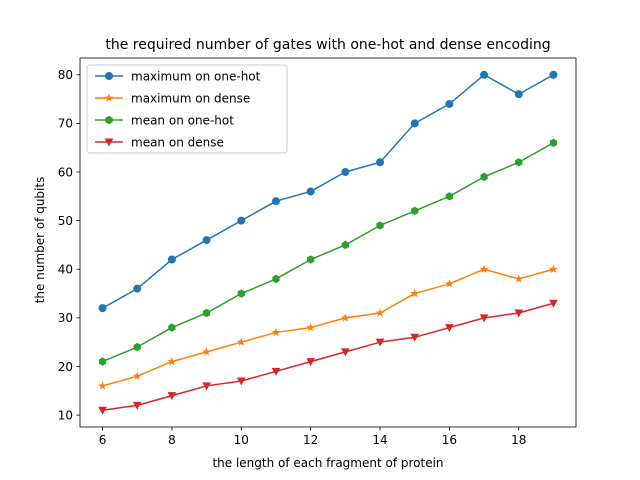  What do you see at coordinates (241, 440) in the screenshot?
I see `x-tick-label: 10` at bounding box center [241, 440].